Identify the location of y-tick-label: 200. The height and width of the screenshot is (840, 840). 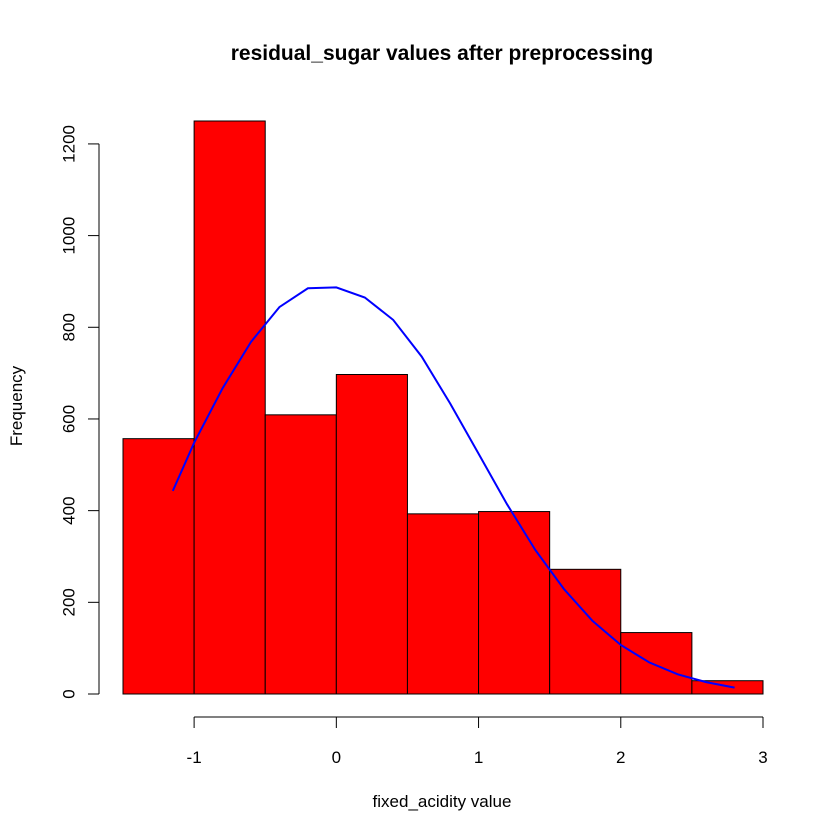
(69, 602).